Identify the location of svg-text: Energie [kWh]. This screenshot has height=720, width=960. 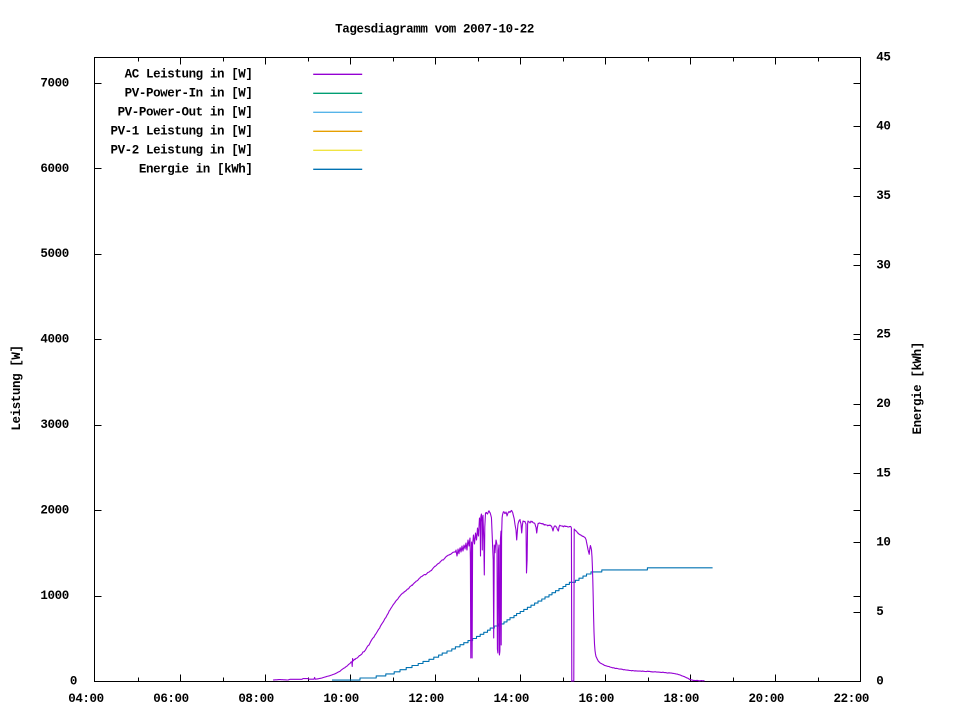
(918, 388).